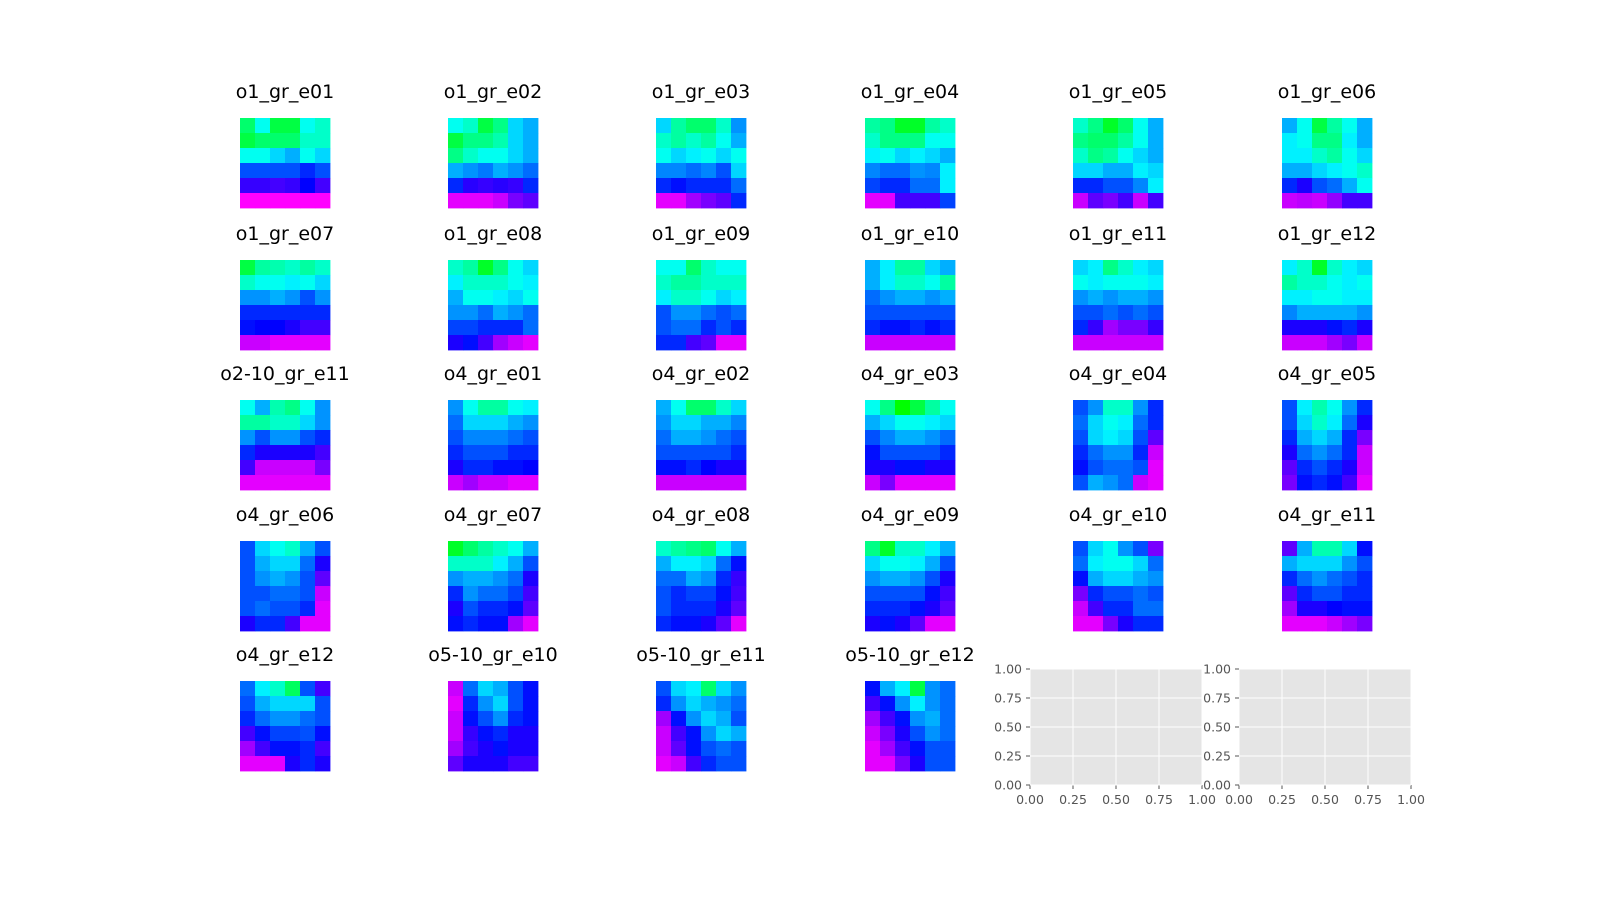 This screenshot has width=1600, height=900. I want to click on panel-title: o1_gr_e03, so click(701, 92).